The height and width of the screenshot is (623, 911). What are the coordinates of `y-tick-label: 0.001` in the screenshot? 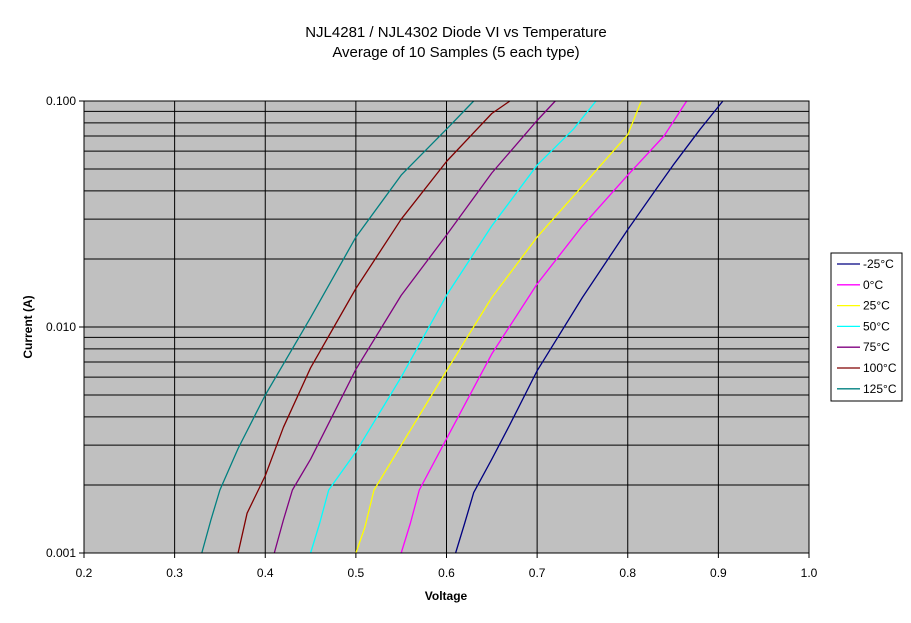 It's located at (61, 553).